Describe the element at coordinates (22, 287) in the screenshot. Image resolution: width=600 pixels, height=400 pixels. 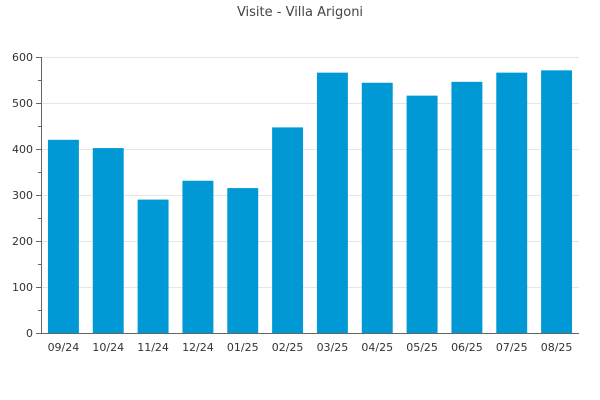
I see `y-tick-label: 100` at that location.